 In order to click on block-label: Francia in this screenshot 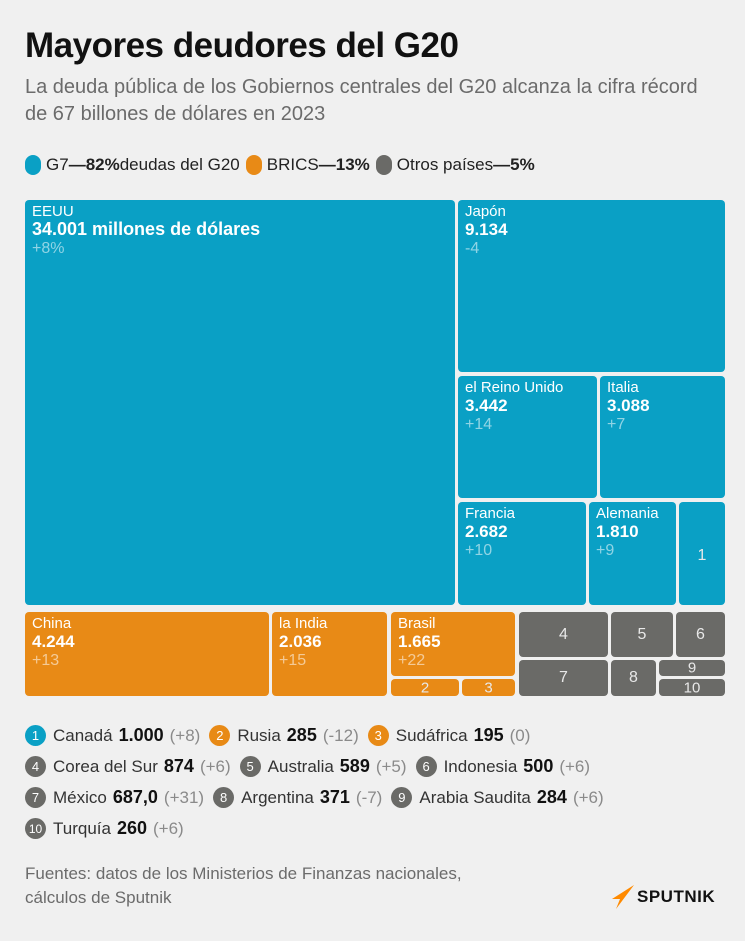, I will do `click(490, 513)`.